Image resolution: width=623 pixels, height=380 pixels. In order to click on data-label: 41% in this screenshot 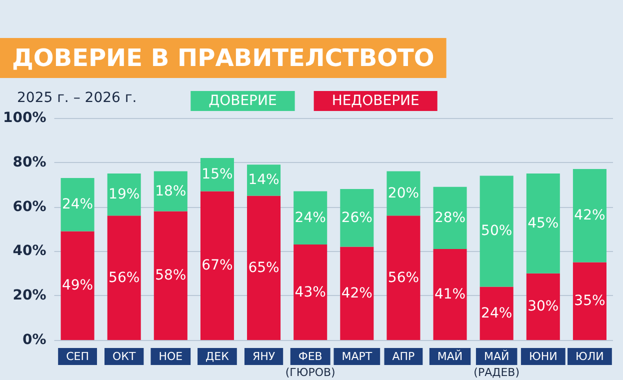, I will do `click(450, 294)`.